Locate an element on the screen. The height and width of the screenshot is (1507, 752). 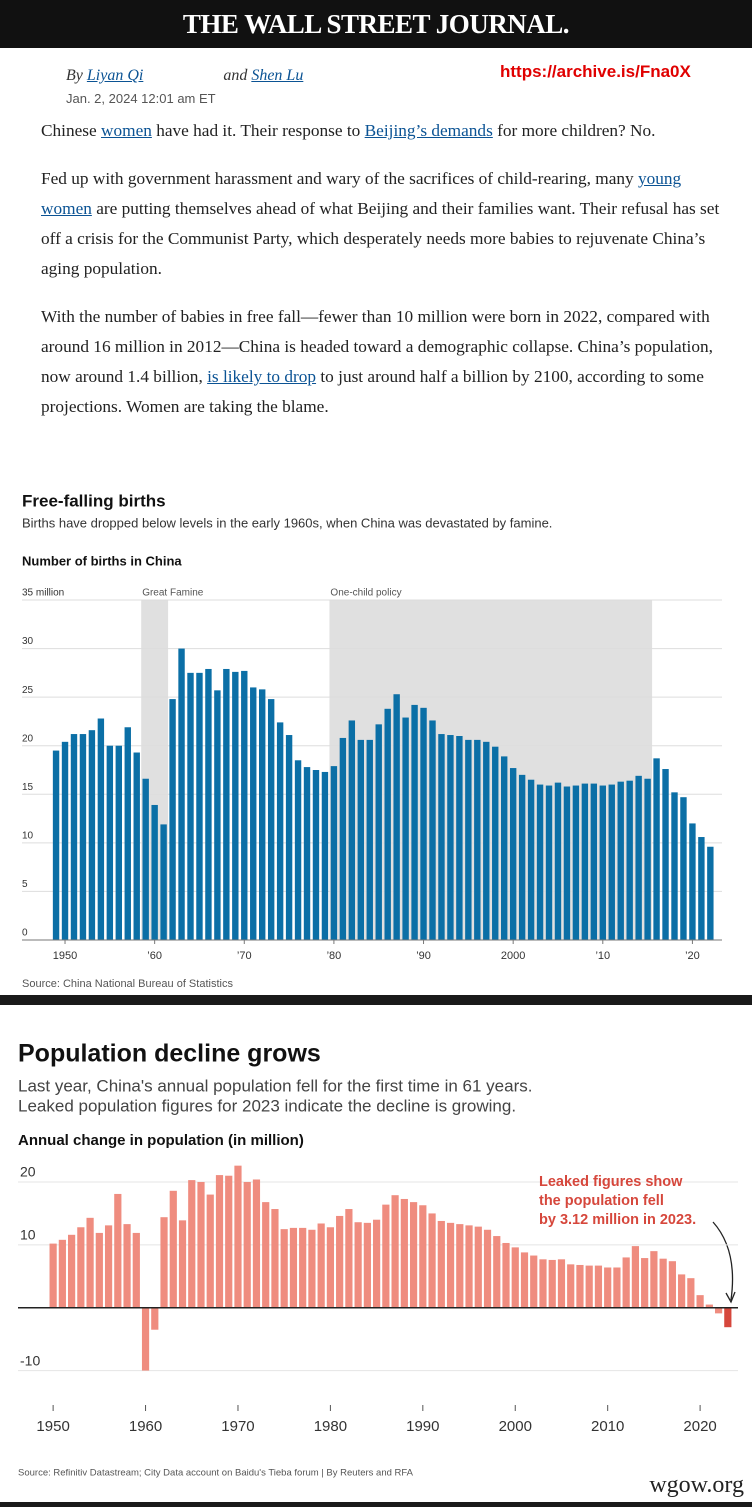
x-tick-label: 2000 is located at coordinates (515, 1426).